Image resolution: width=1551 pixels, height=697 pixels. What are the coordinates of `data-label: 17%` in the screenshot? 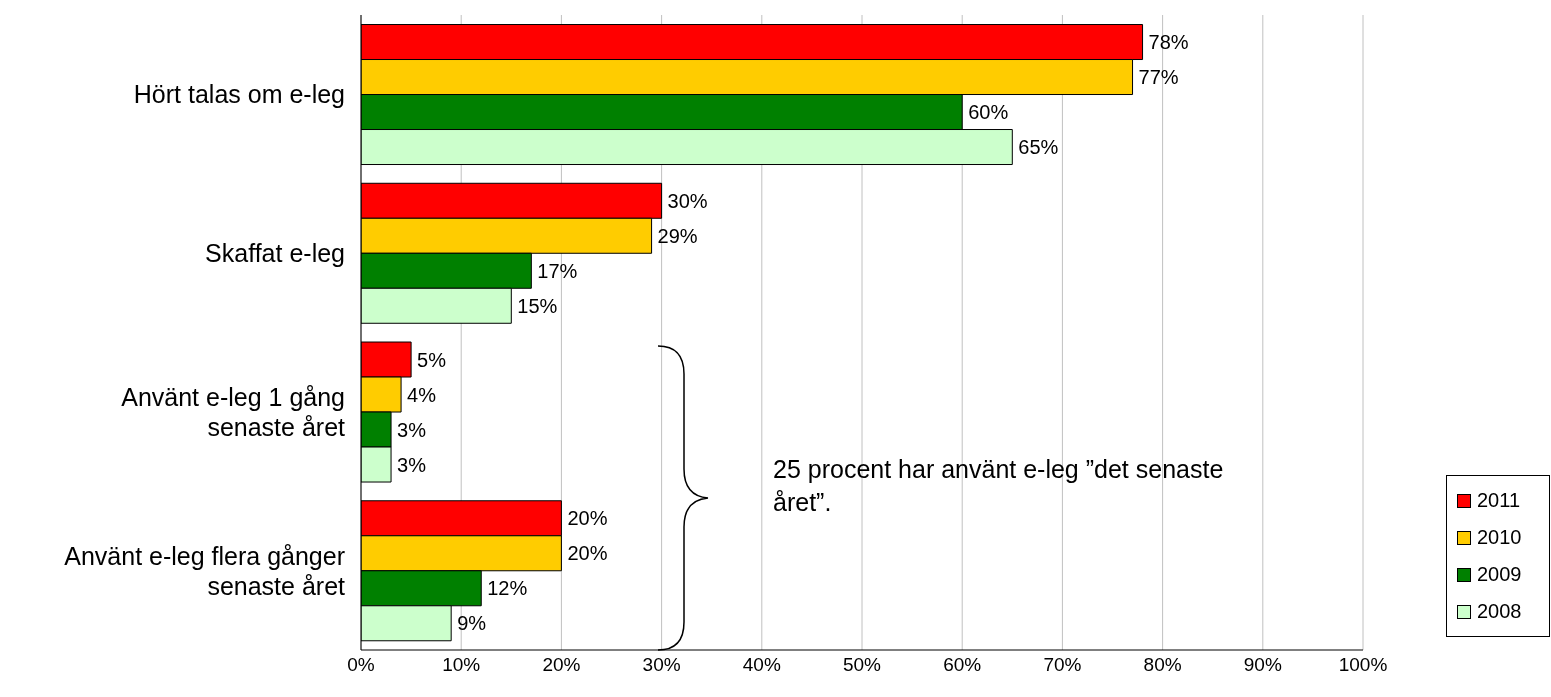 It's located at (557, 270).